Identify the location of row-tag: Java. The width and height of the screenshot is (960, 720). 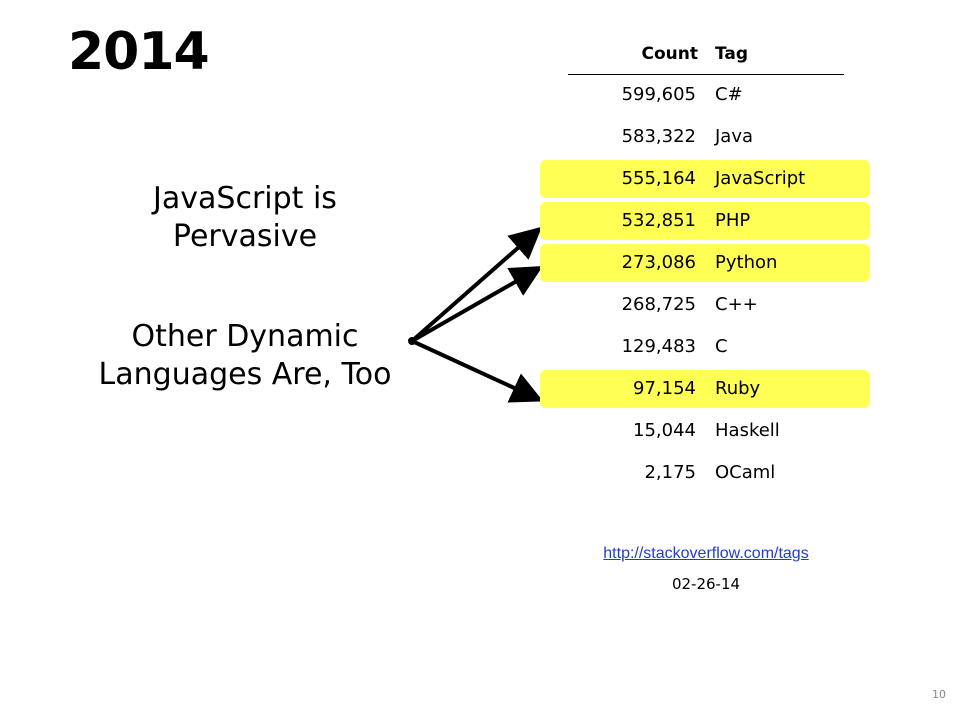
(734, 136).